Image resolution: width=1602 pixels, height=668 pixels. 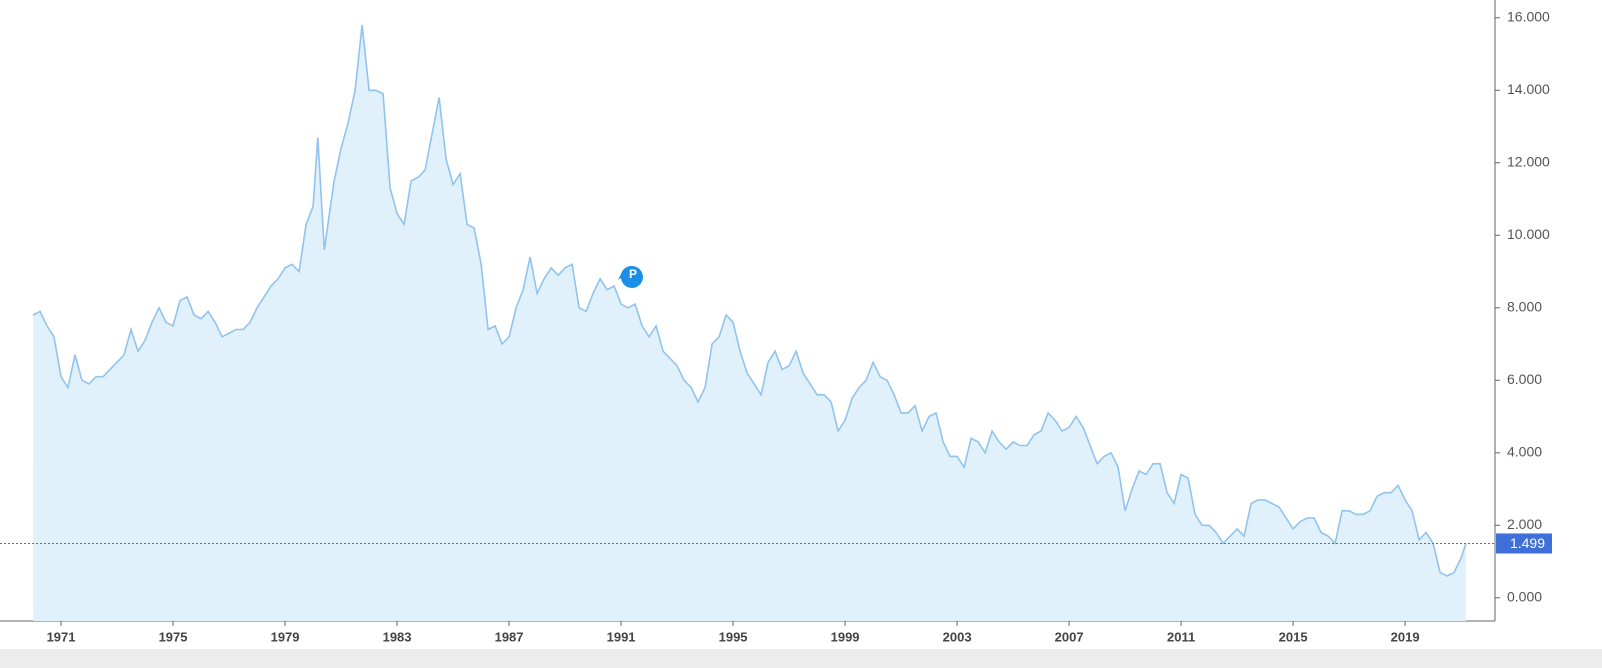 I want to click on x-tick-label: 1975, so click(x=173, y=636).